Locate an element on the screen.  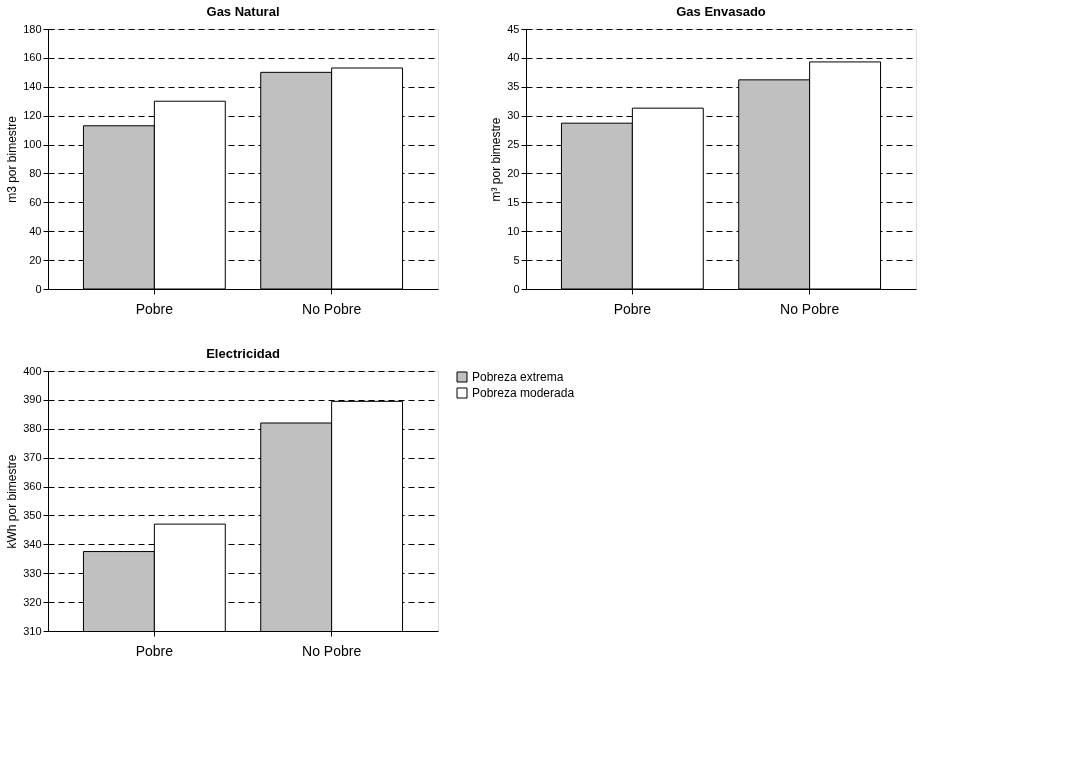
y-tick-label: 60 is located at coordinates (35, 201).